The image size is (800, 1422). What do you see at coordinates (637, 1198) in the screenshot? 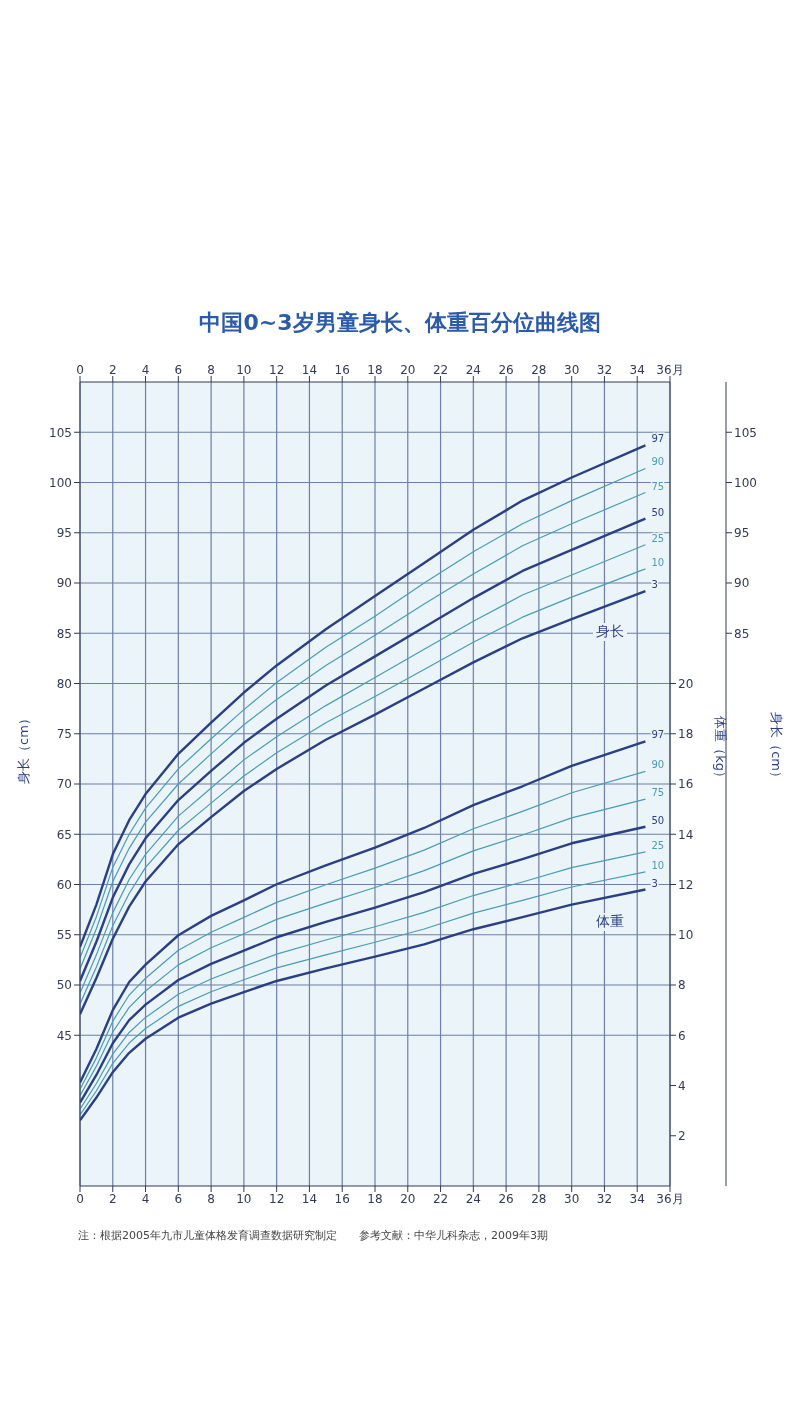
I see `x2-tick-label: 34` at bounding box center [637, 1198].